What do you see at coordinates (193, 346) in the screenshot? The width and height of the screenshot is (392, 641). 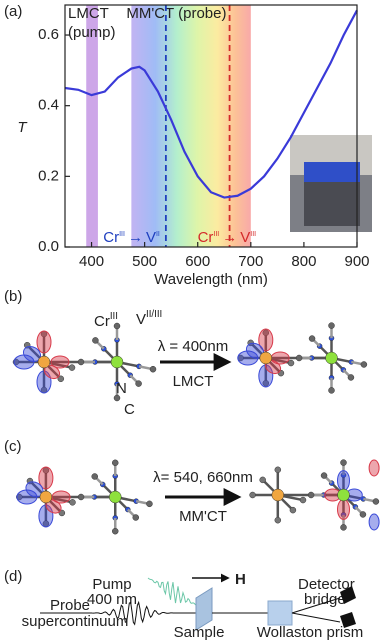 I see `arrow-label: λ = 400nm` at bounding box center [193, 346].